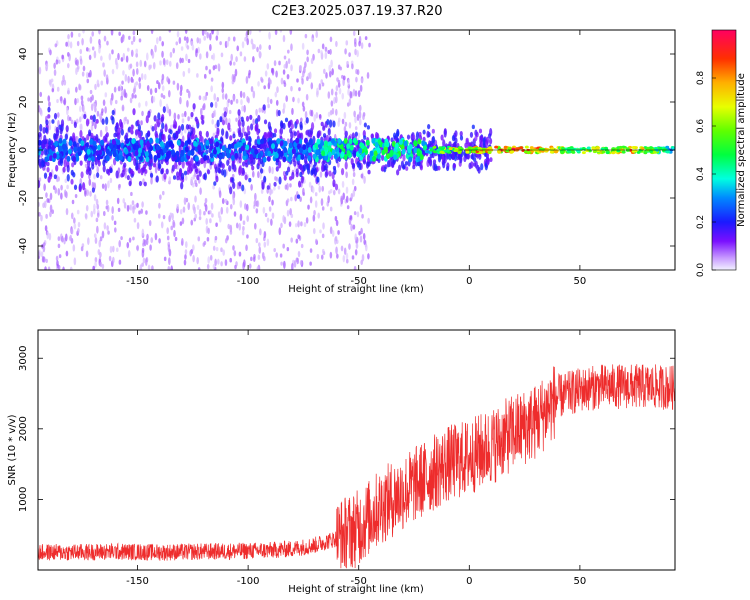 This screenshot has width=750, height=600. I want to click on y-tick-label: -20, so click(23, 198).